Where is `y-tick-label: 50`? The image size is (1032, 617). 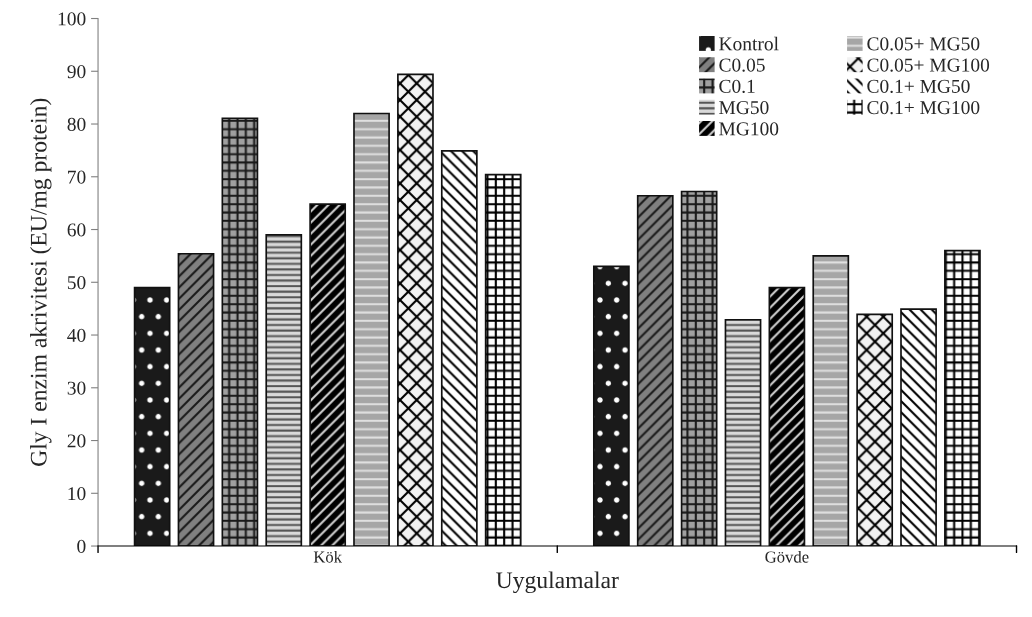 y-tick-label: 50 is located at coordinates (76, 283).